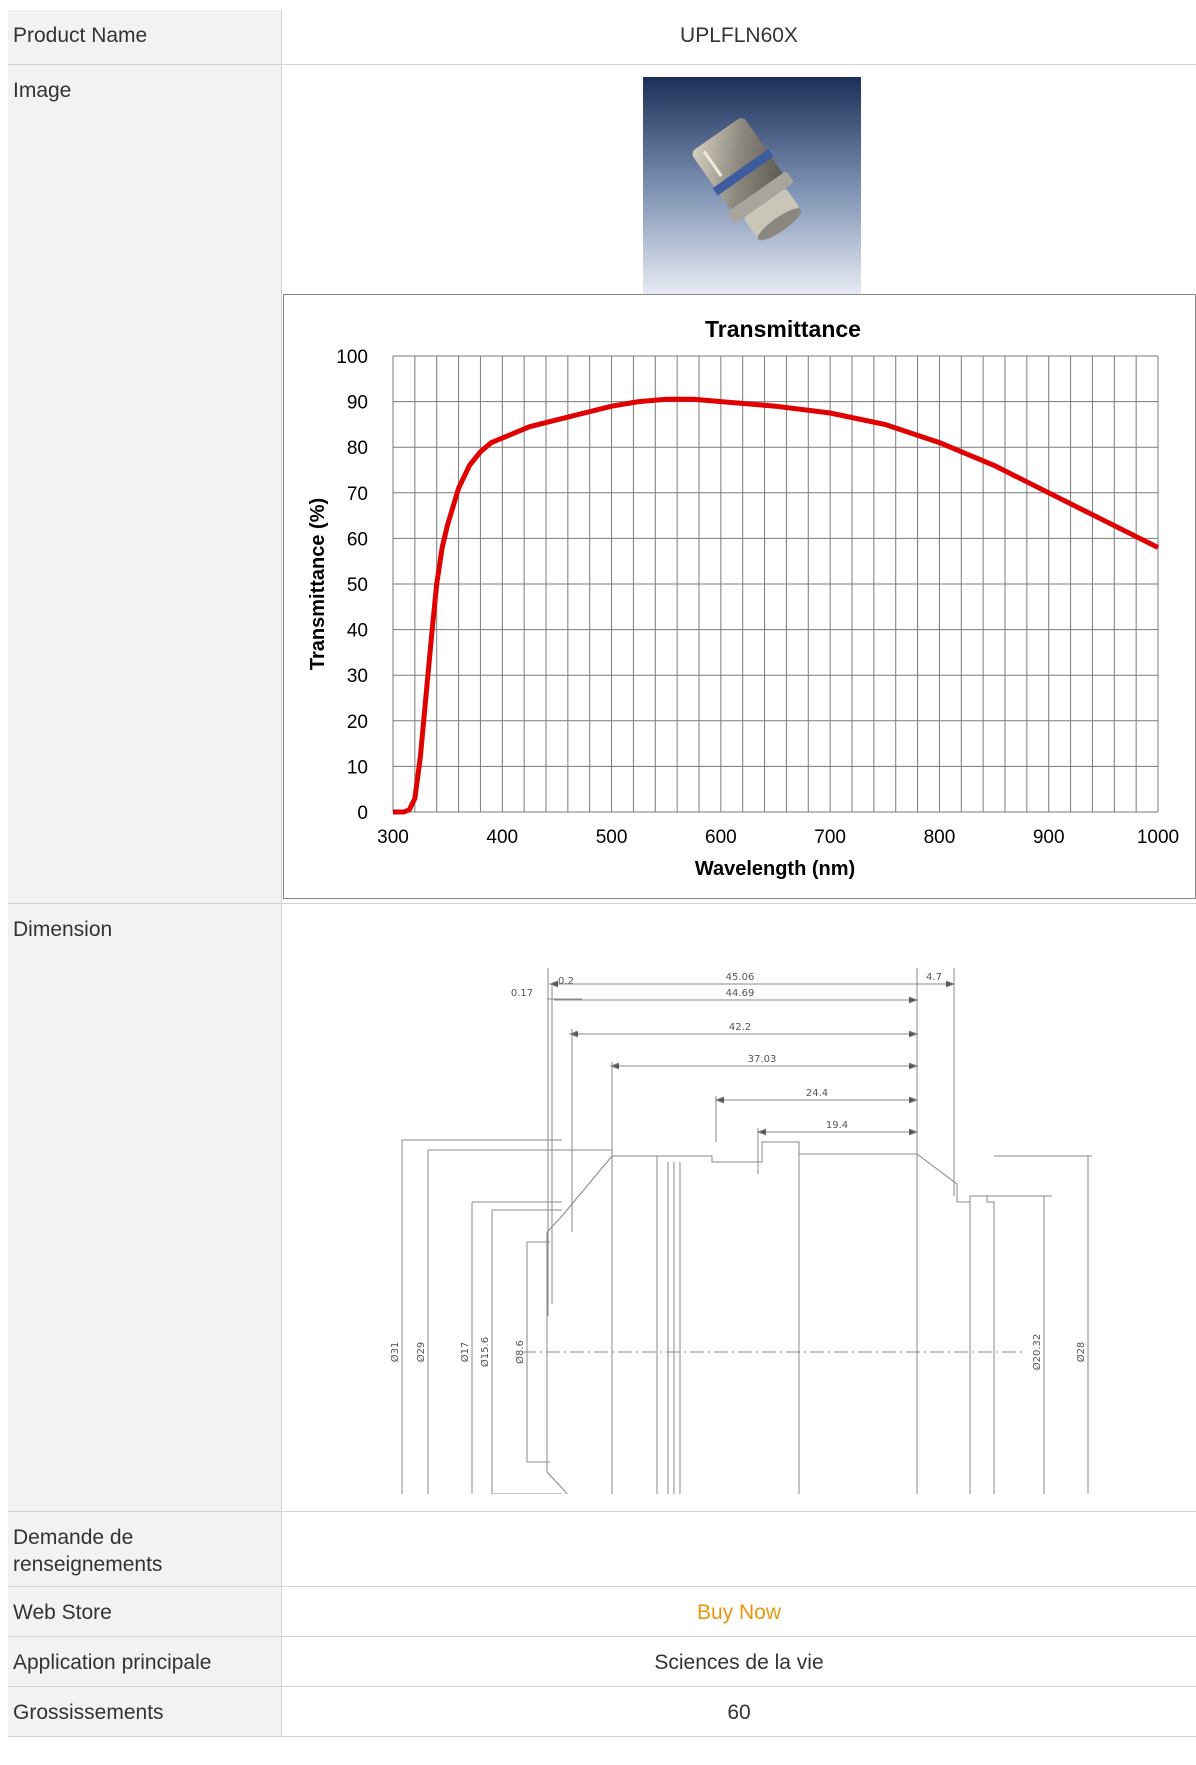  I want to click on row-magnification: Grossissements 60, so click(602, 1711).